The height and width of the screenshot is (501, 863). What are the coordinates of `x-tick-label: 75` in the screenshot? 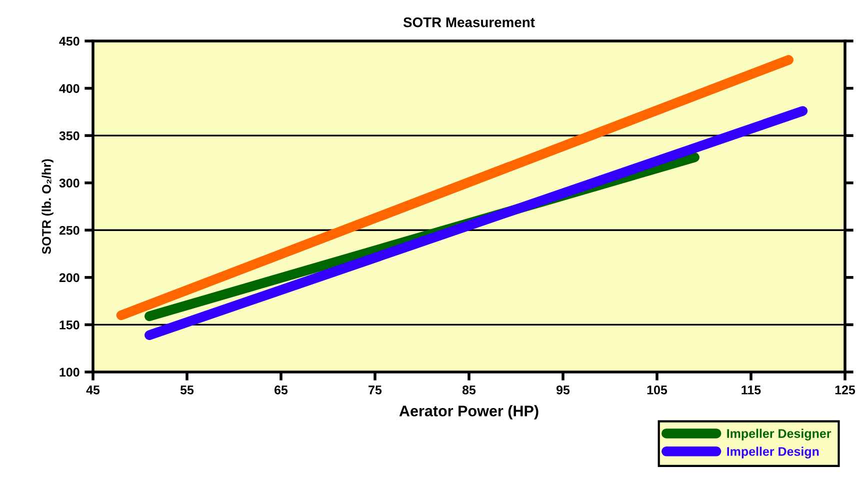 It's located at (375, 390).